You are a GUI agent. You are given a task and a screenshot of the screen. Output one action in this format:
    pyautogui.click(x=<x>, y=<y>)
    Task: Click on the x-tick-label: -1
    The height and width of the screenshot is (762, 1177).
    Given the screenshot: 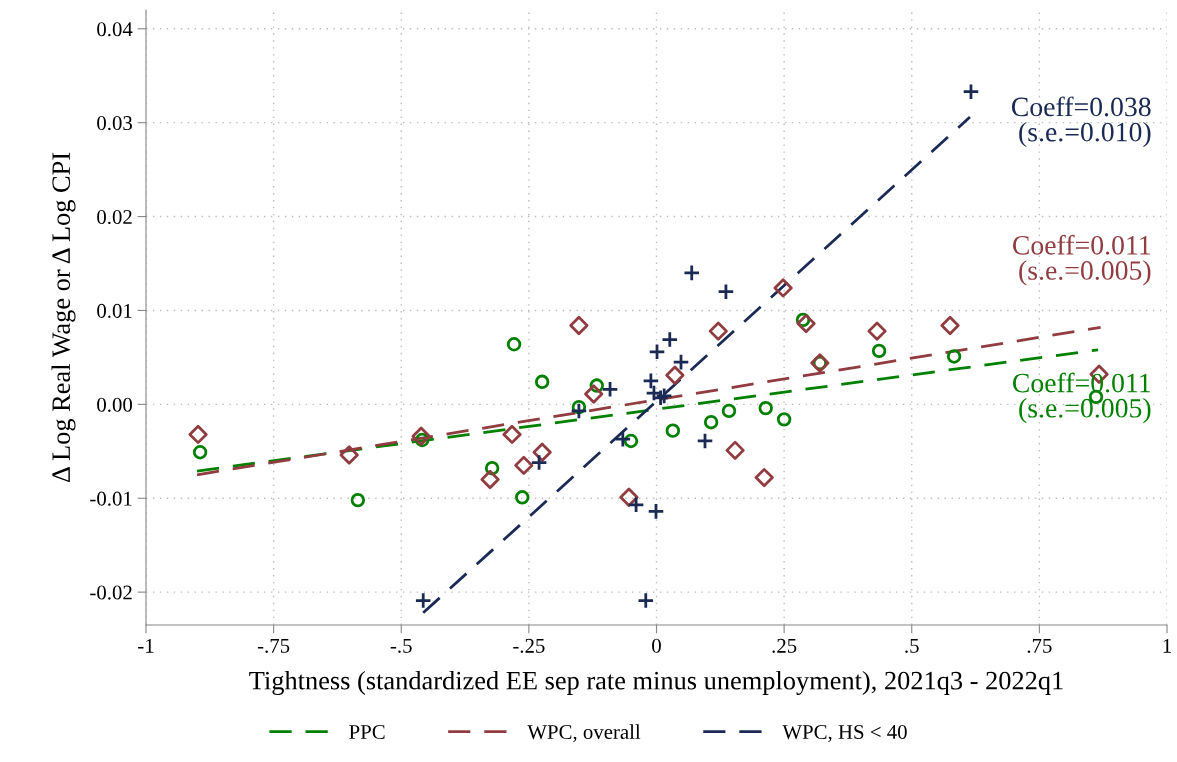 What is the action you would take?
    pyautogui.click(x=146, y=645)
    